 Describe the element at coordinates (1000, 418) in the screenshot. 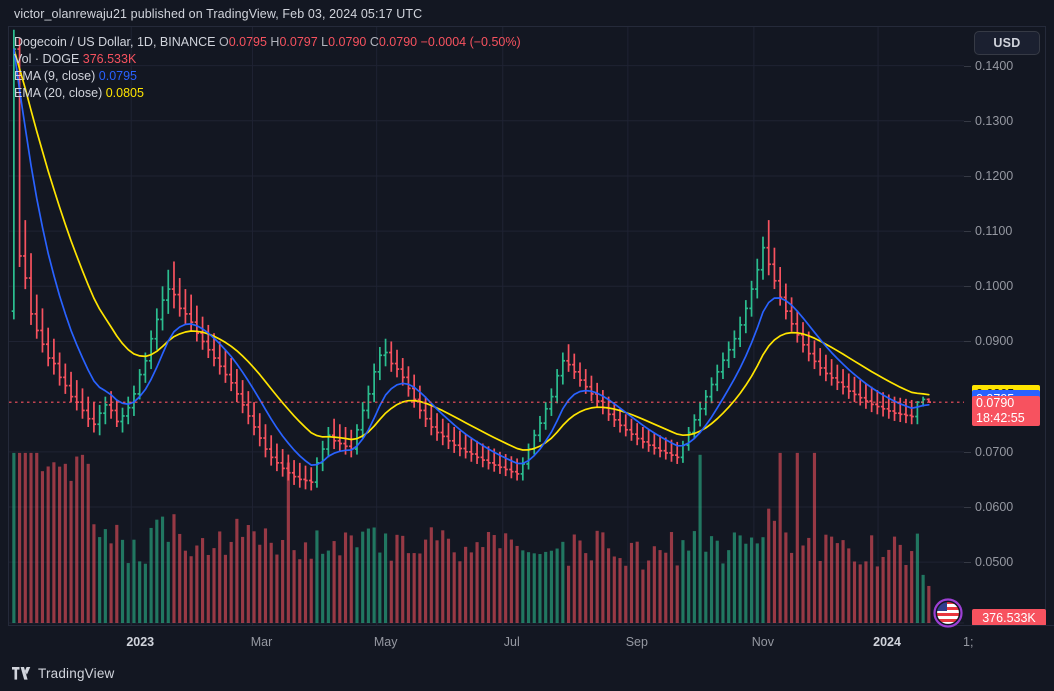

I see `bar-countdown: 18:42:55` at that location.